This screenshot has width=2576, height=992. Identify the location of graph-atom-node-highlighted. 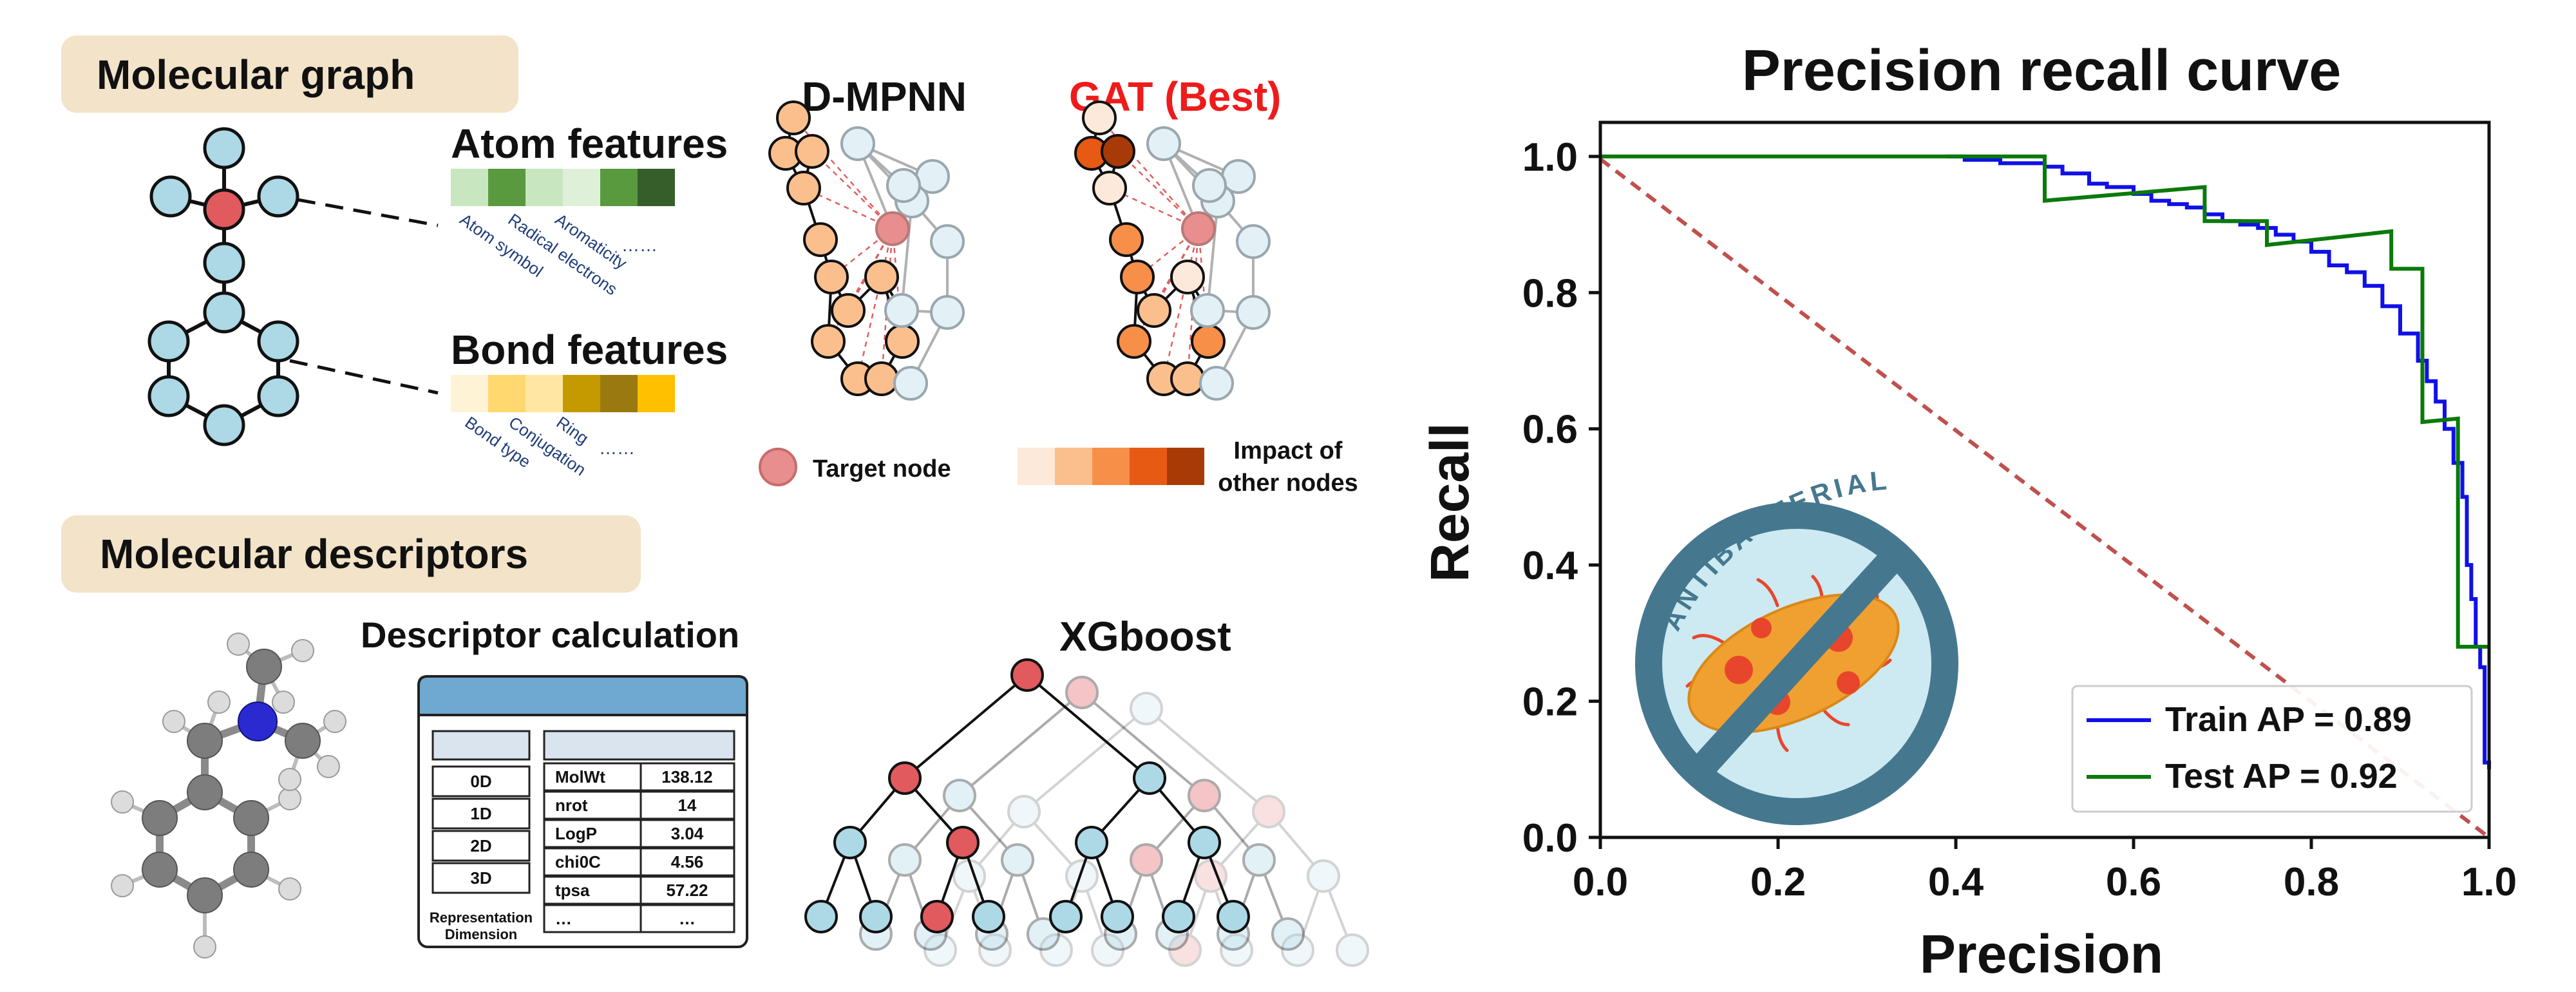
(224, 209).